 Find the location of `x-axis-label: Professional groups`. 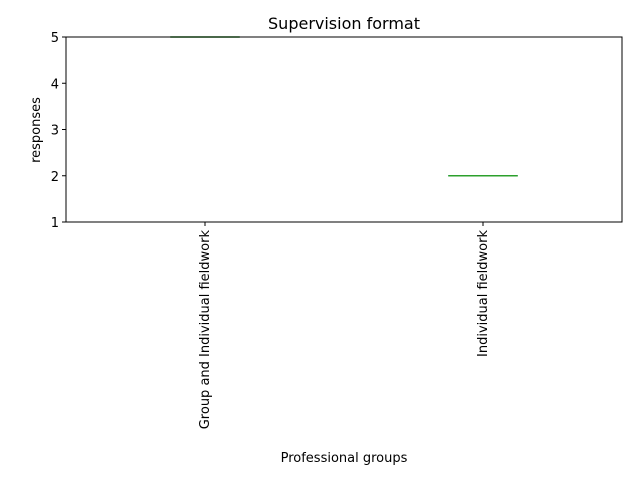

x-axis-label: Professional groups is located at coordinates (344, 458).